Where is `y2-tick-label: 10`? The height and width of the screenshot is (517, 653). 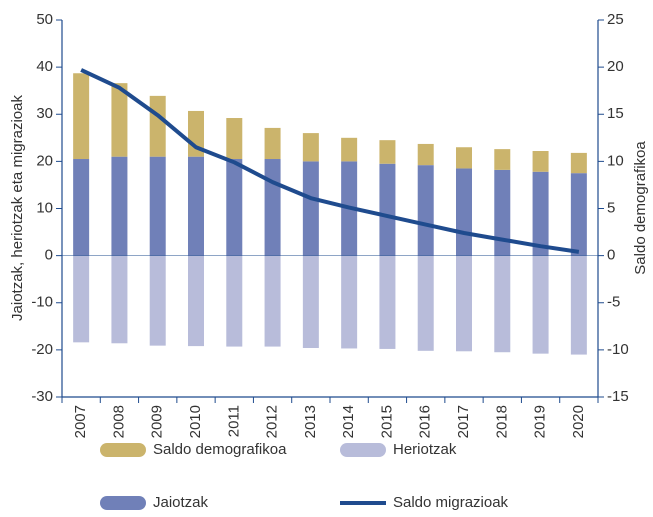
y2-tick-label: 10 is located at coordinates (615, 160).